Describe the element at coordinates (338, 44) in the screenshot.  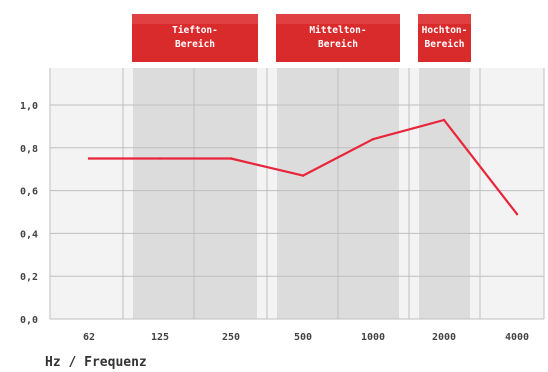
I see `band-label-line2-2: Bereich` at that location.